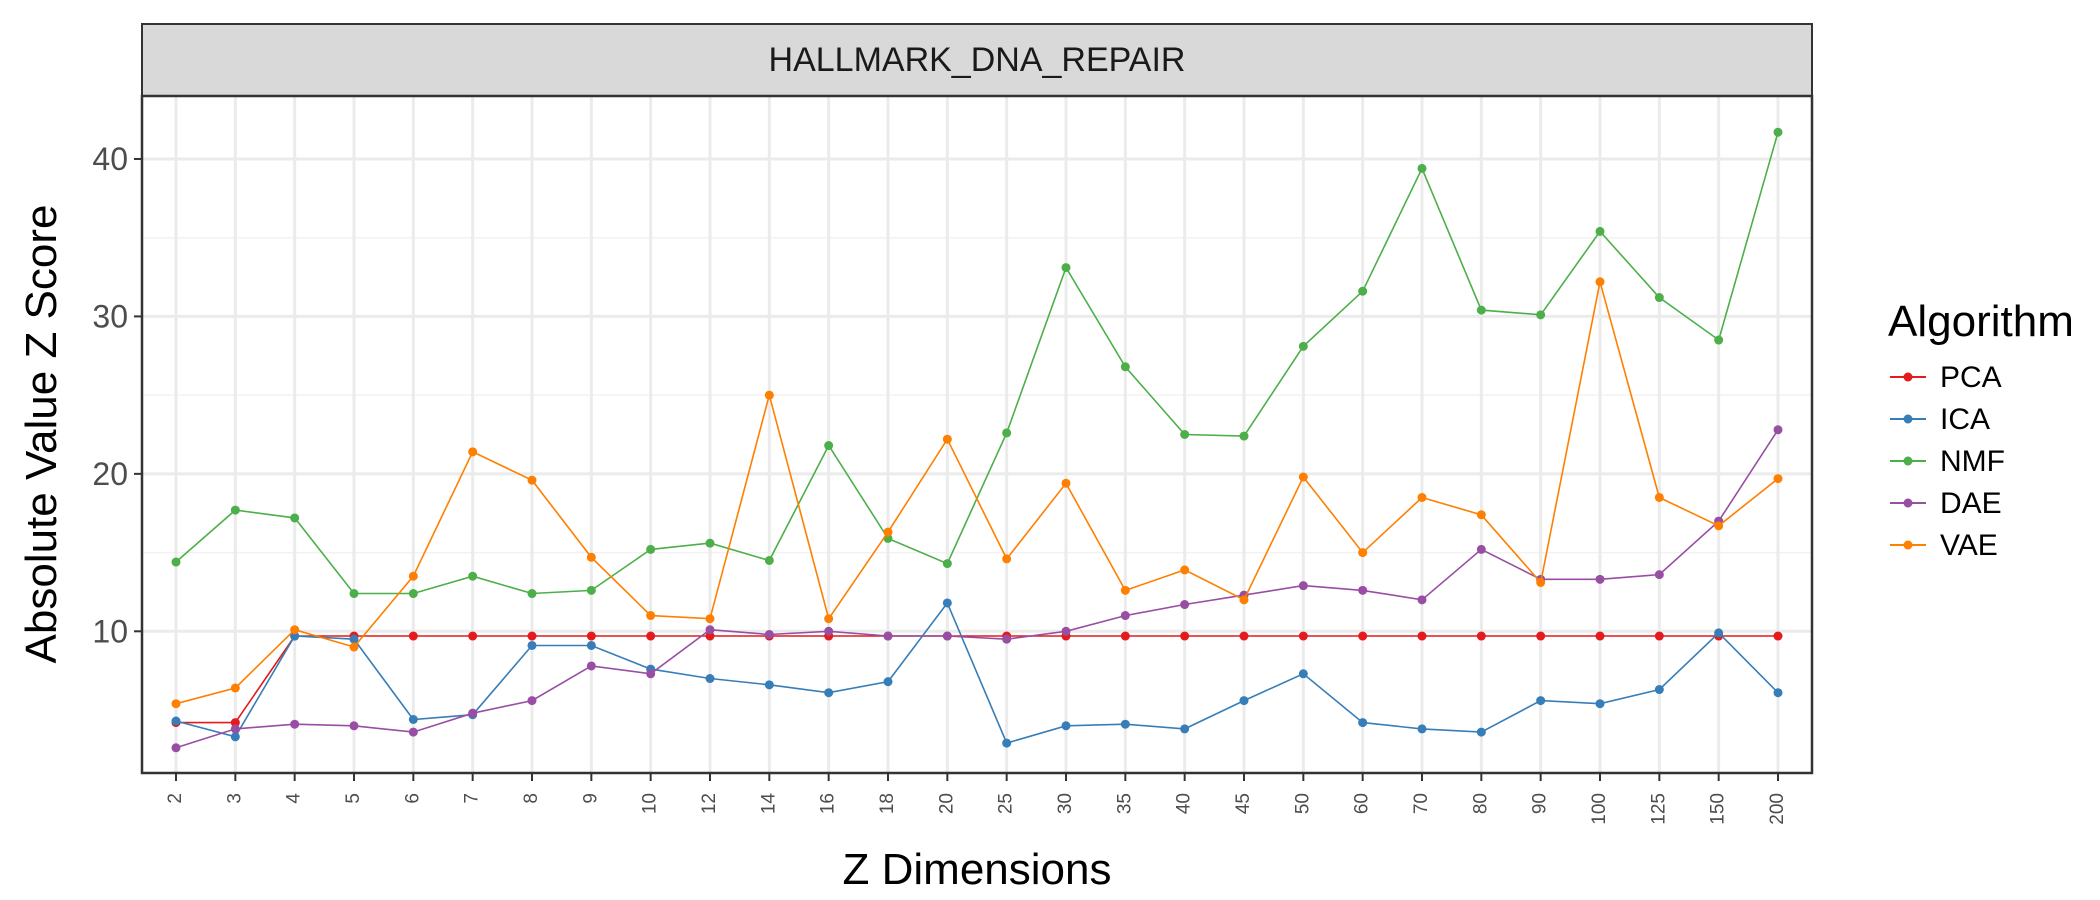 The width and height of the screenshot is (2100, 900). I want to click on legend-item-nmf: NMF, so click(1947, 461).